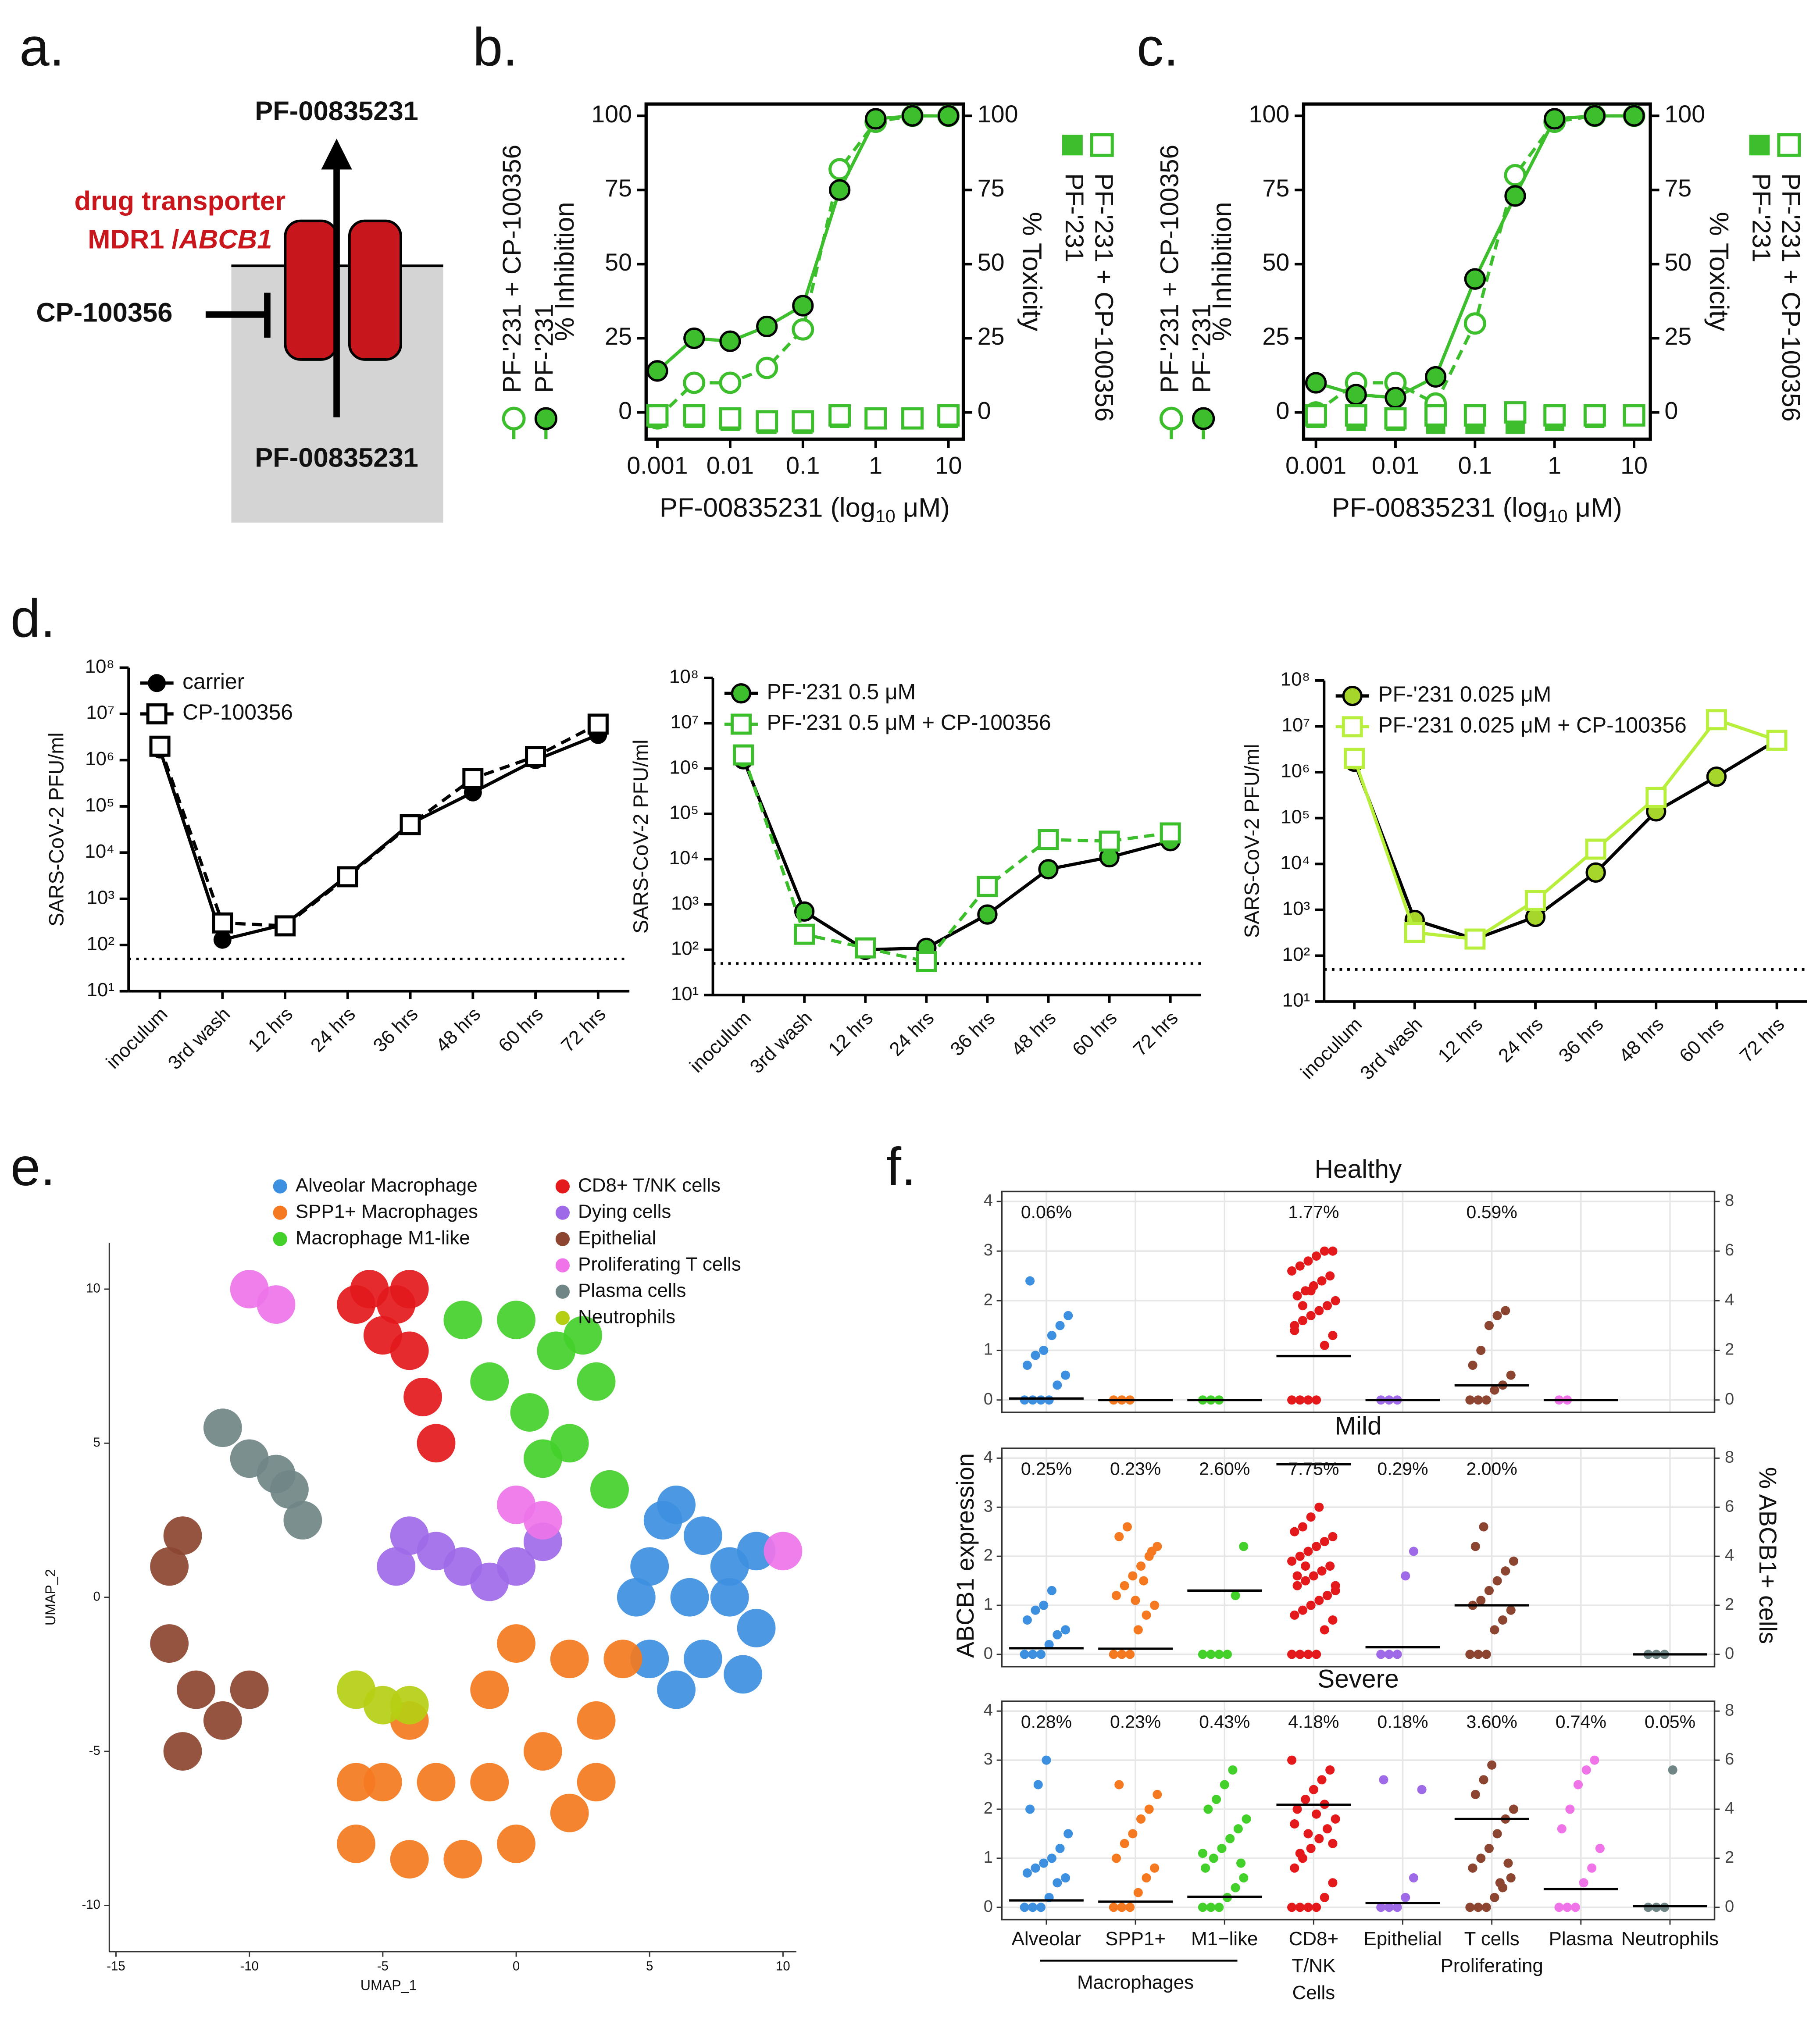 The image size is (1820, 2021). Describe the element at coordinates (1402, 1721) in the screenshot. I see `percent-label: 0.18%` at that location.